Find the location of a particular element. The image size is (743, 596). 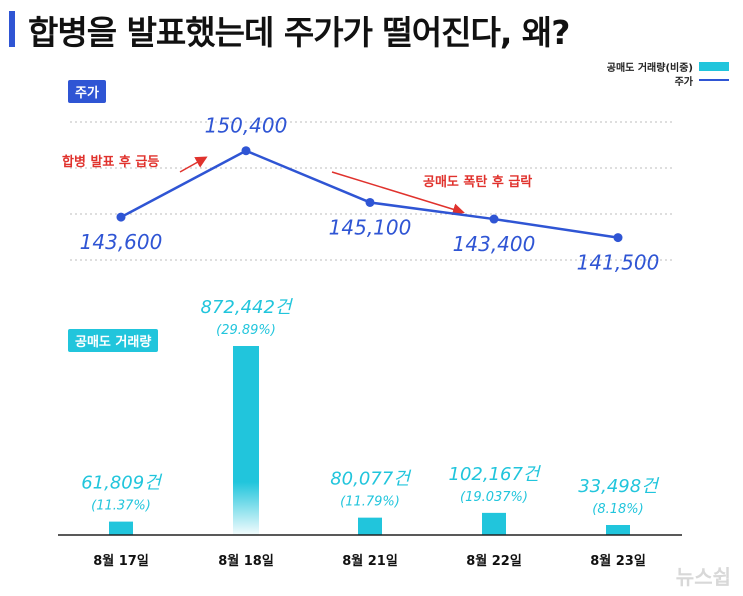

price-value-label-1: 150,400 is located at coordinates (246, 126).